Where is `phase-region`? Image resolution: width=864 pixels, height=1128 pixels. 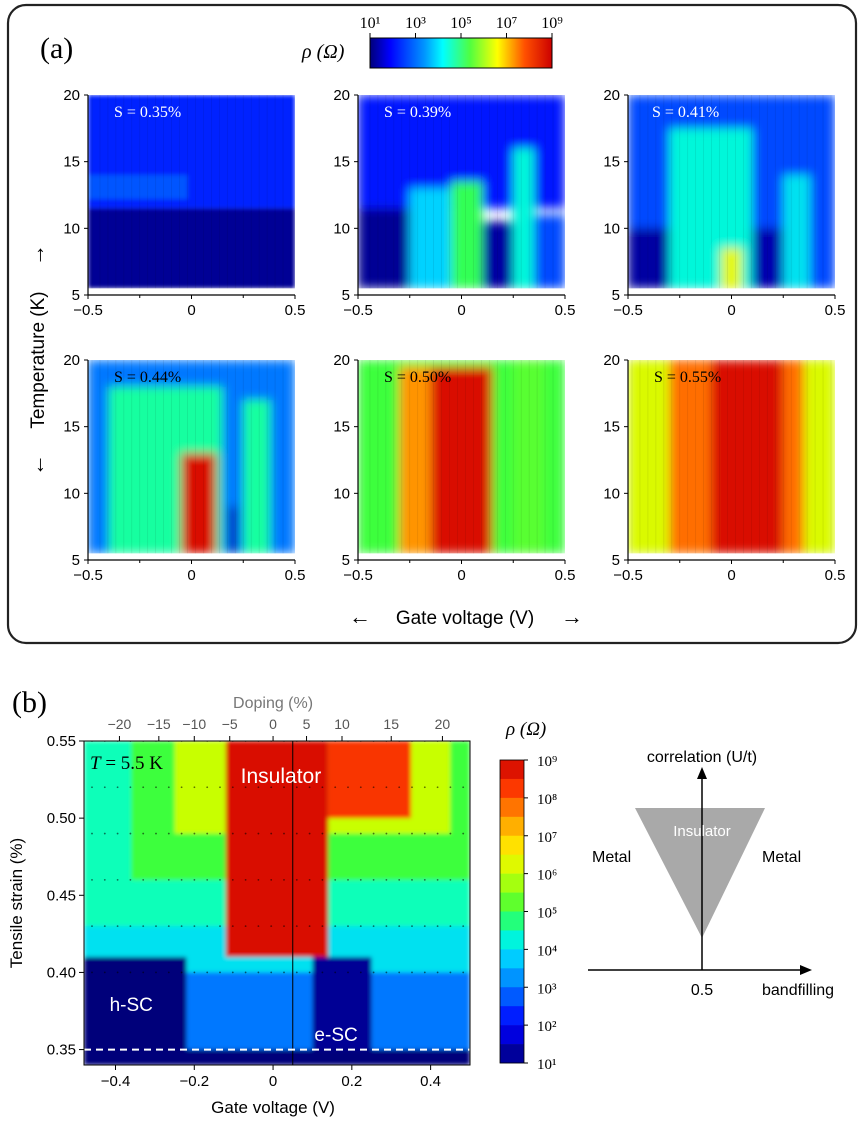 phase-region is located at coordinates (277, 1057).